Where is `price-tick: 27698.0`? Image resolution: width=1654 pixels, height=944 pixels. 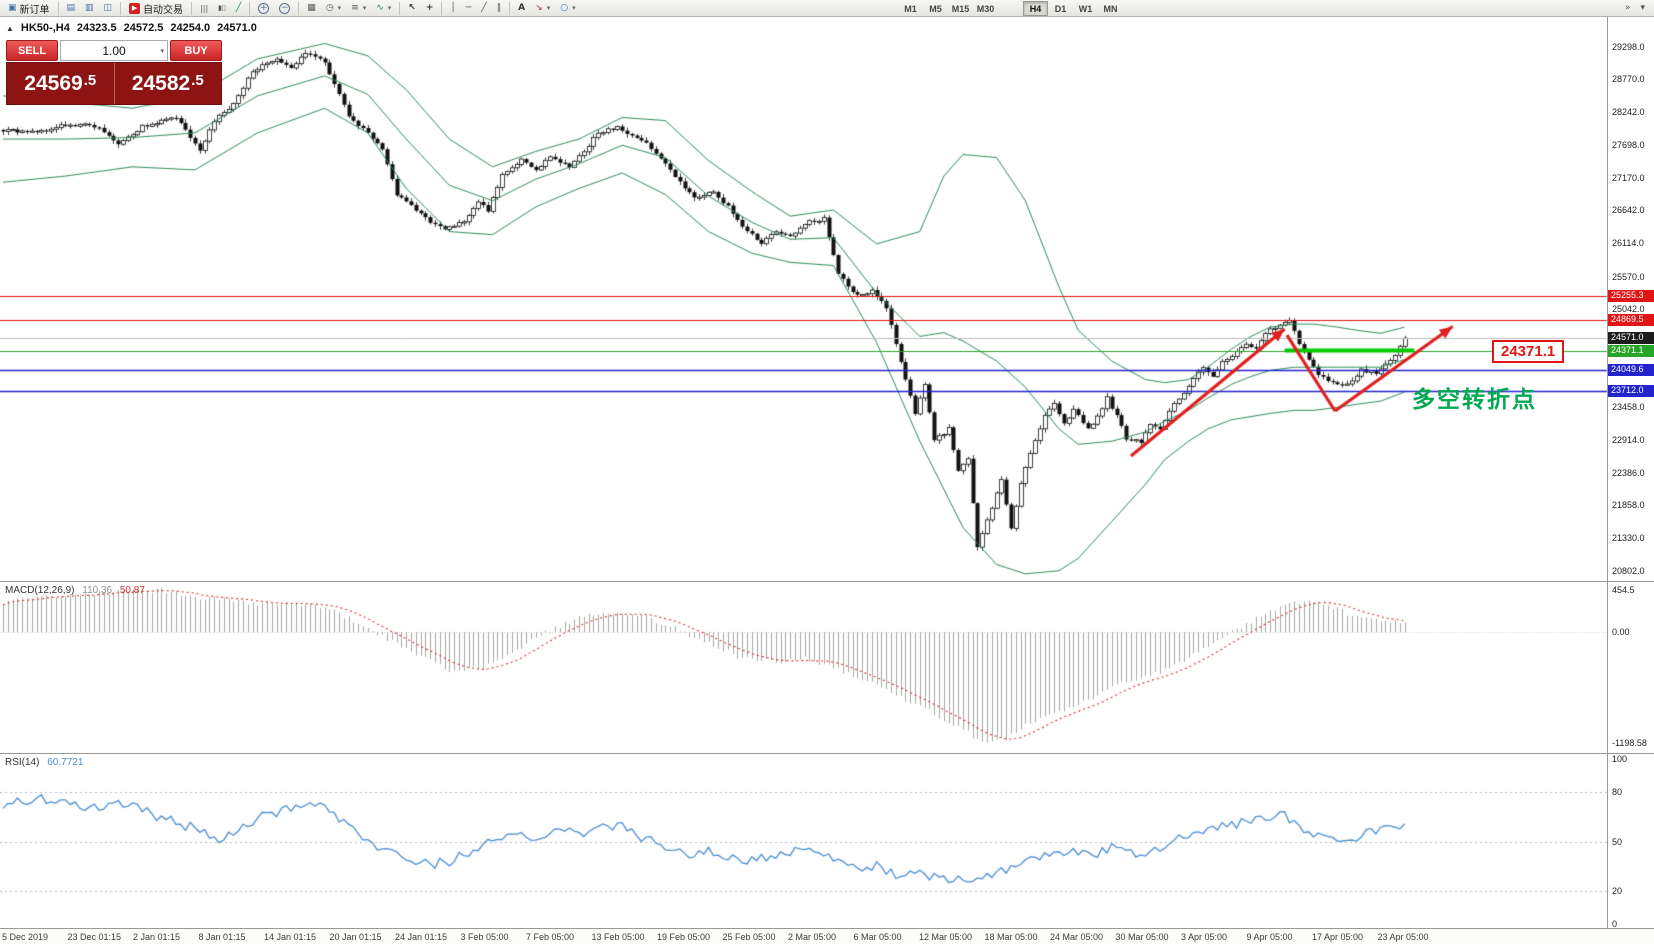 price-tick: 27698.0 is located at coordinates (1628, 145).